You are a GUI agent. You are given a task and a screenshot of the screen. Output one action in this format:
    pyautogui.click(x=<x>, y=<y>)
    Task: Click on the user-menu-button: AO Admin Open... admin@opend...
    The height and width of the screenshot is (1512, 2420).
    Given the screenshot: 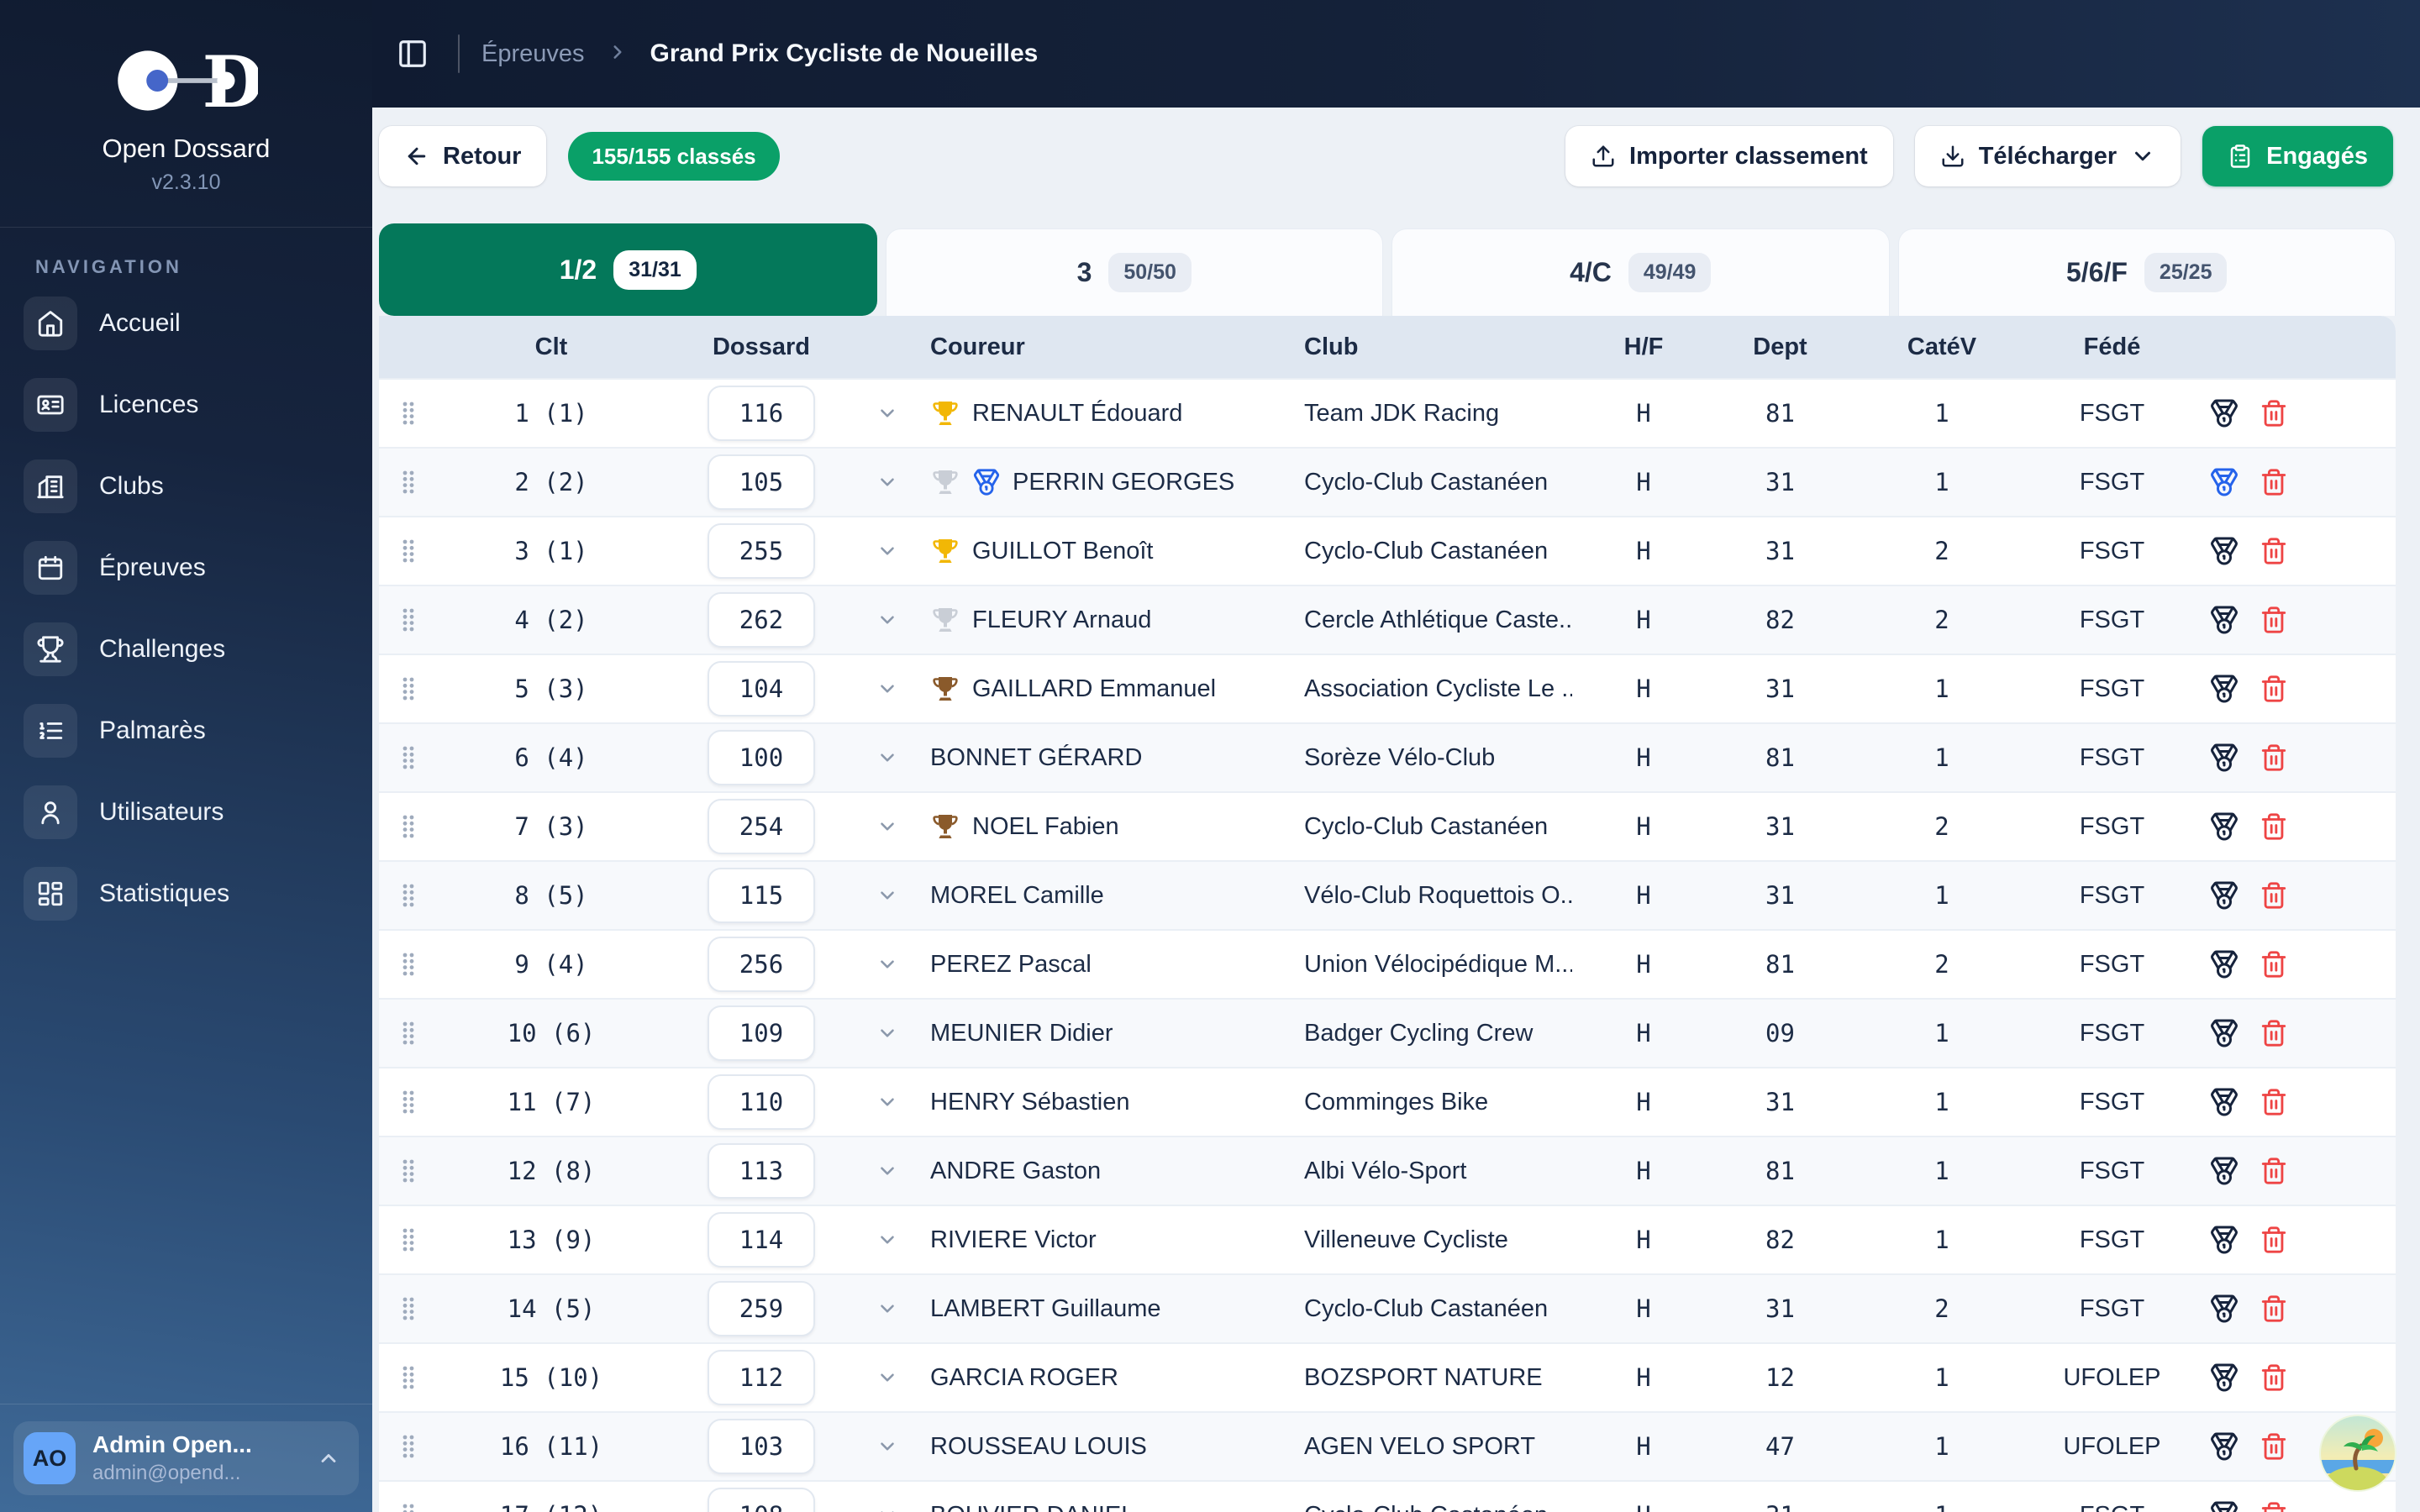 What is the action you would take?
    pyautogui.click(x=186, y=1458)
    